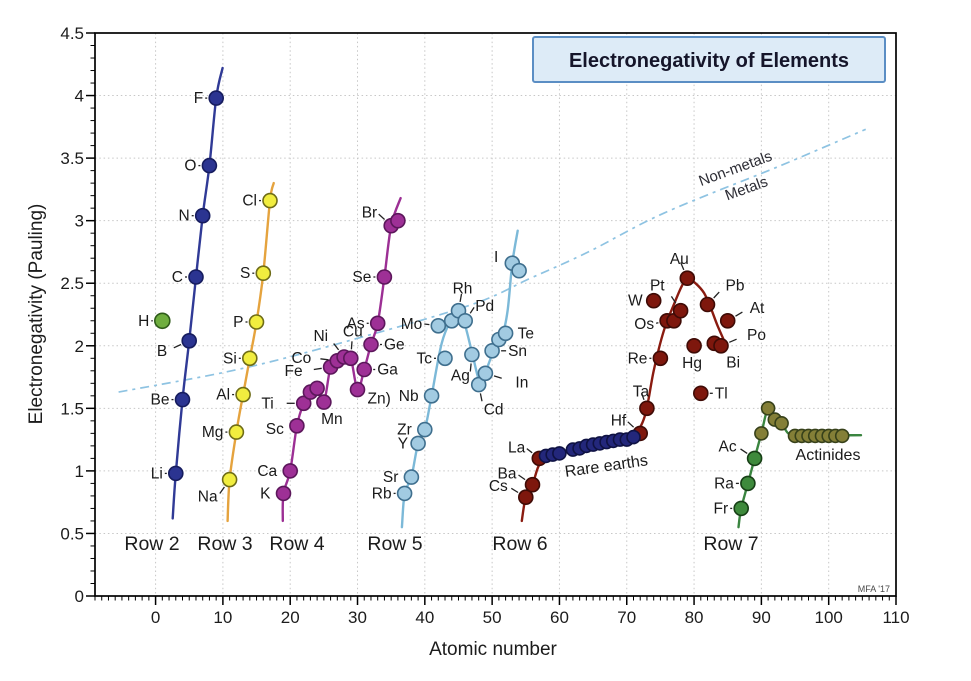 This screenshot has height=681, width=971. I want to click on row-labels: Row 2 Row 3 Row 4 Row 5 Row 6 Row 7, so click(441, 544).